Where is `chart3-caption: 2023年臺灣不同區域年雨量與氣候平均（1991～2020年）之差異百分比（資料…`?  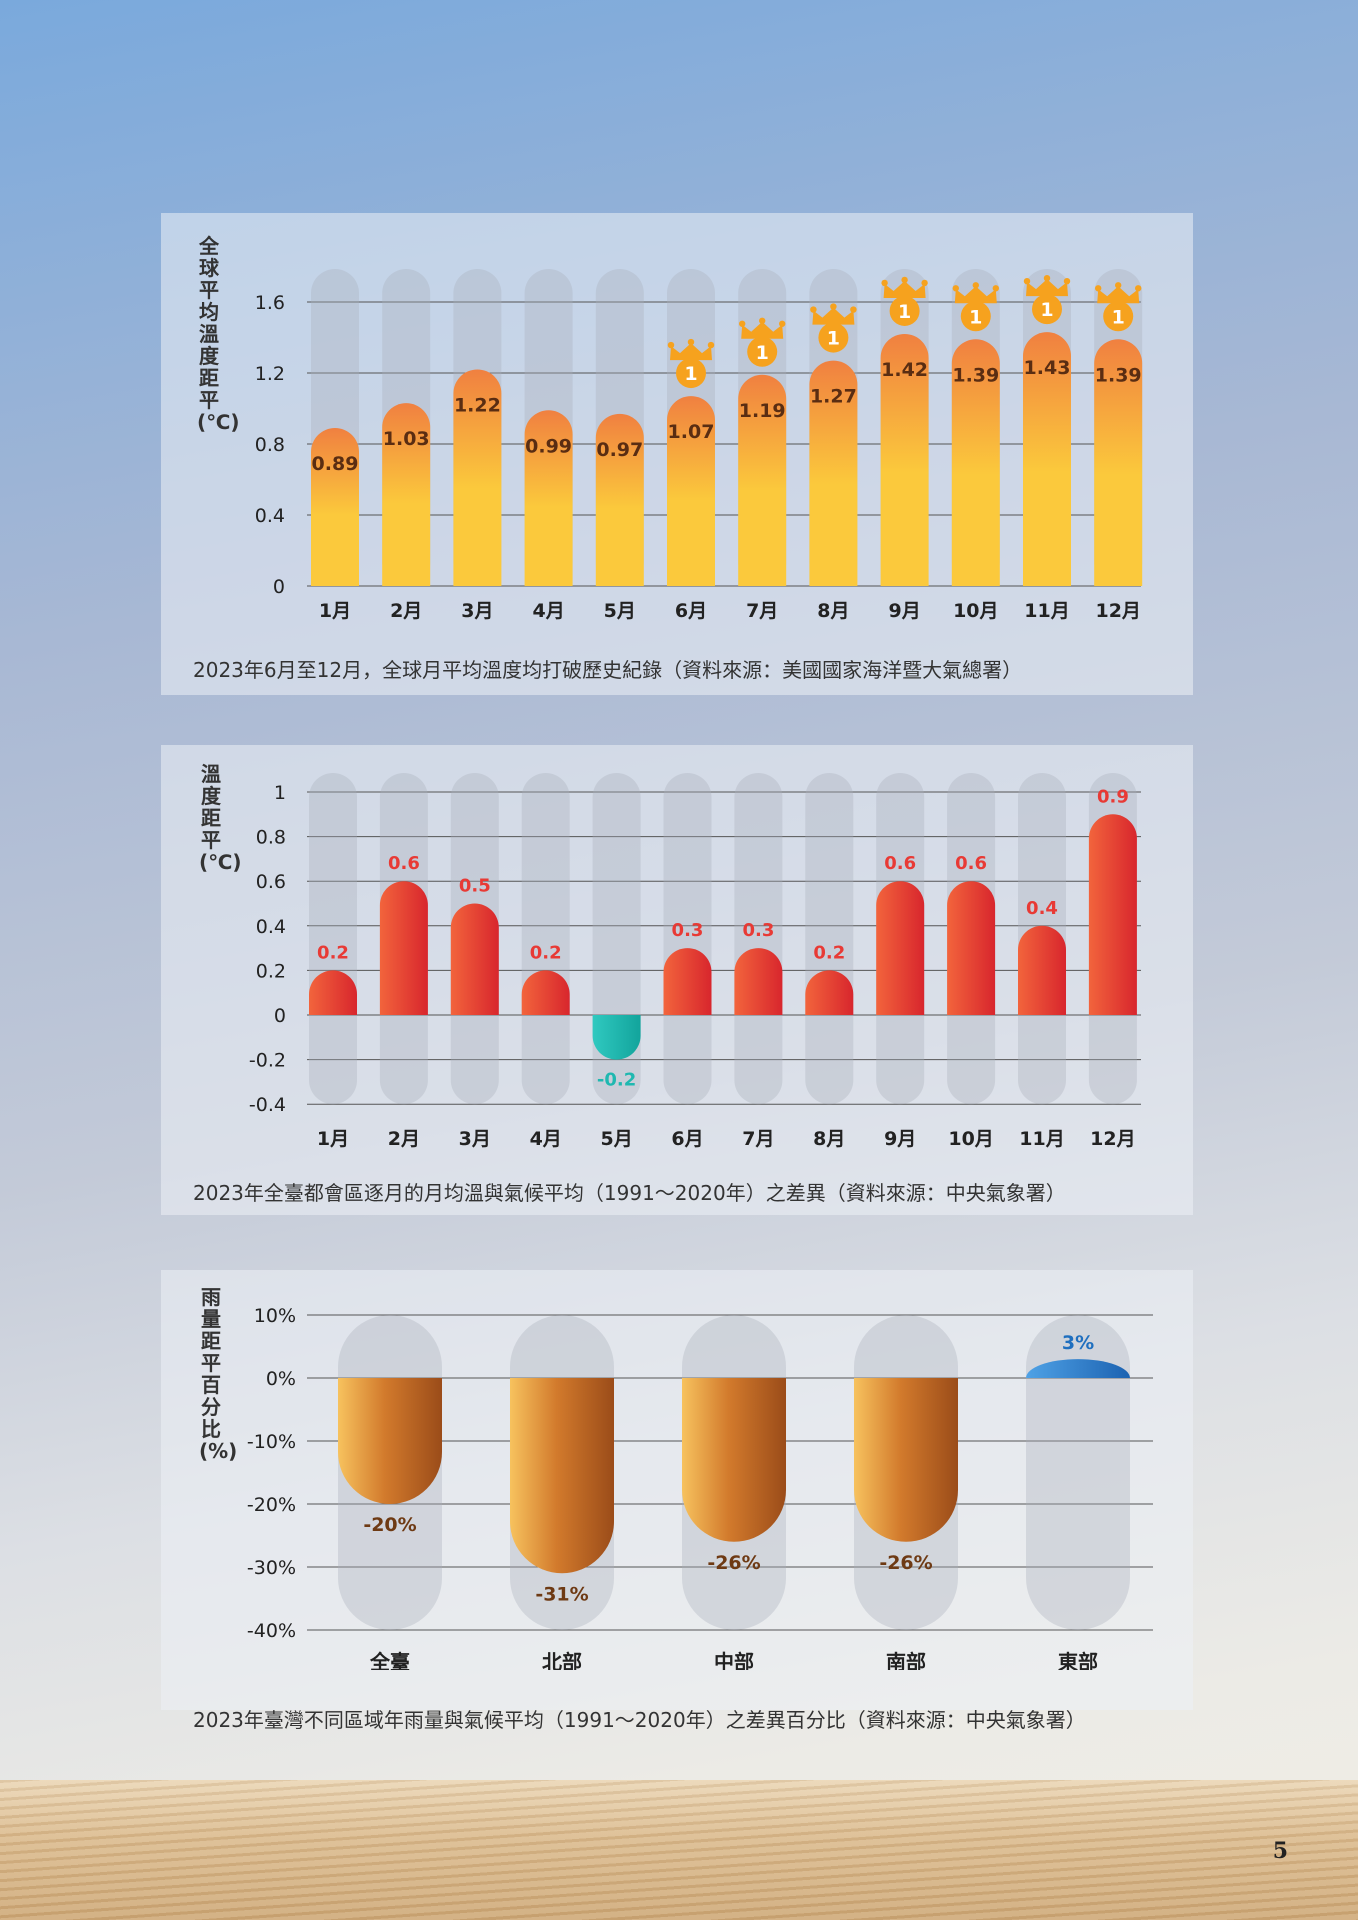 chart3-caption: 2023年臺灣不同區域年雨量與氣候平均（1991～2020年）之差異百分比（資料… is located at coordinates (639, 1720).